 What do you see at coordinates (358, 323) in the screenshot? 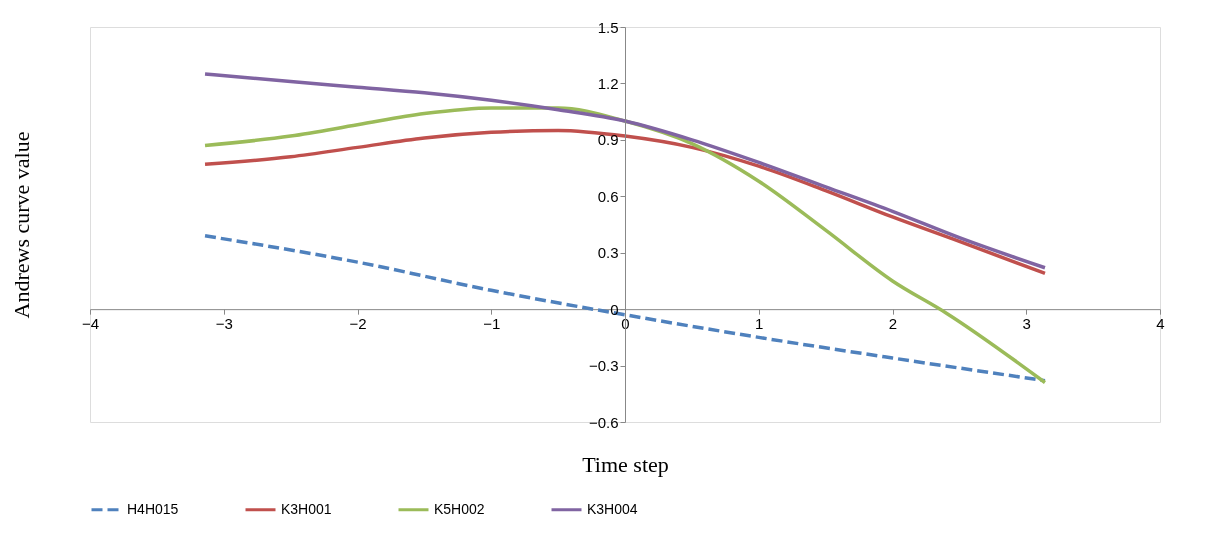
I see `x-tick-label: −2` at bounding box center [358, 323].